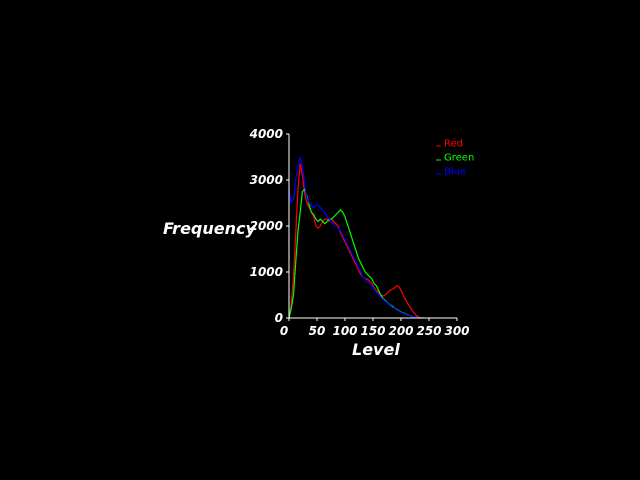 This screenshot has width=640, height=480. Describe the element at coordinates (317, 331) in the screenshot. I see `x-tick-label: 50` at that location.